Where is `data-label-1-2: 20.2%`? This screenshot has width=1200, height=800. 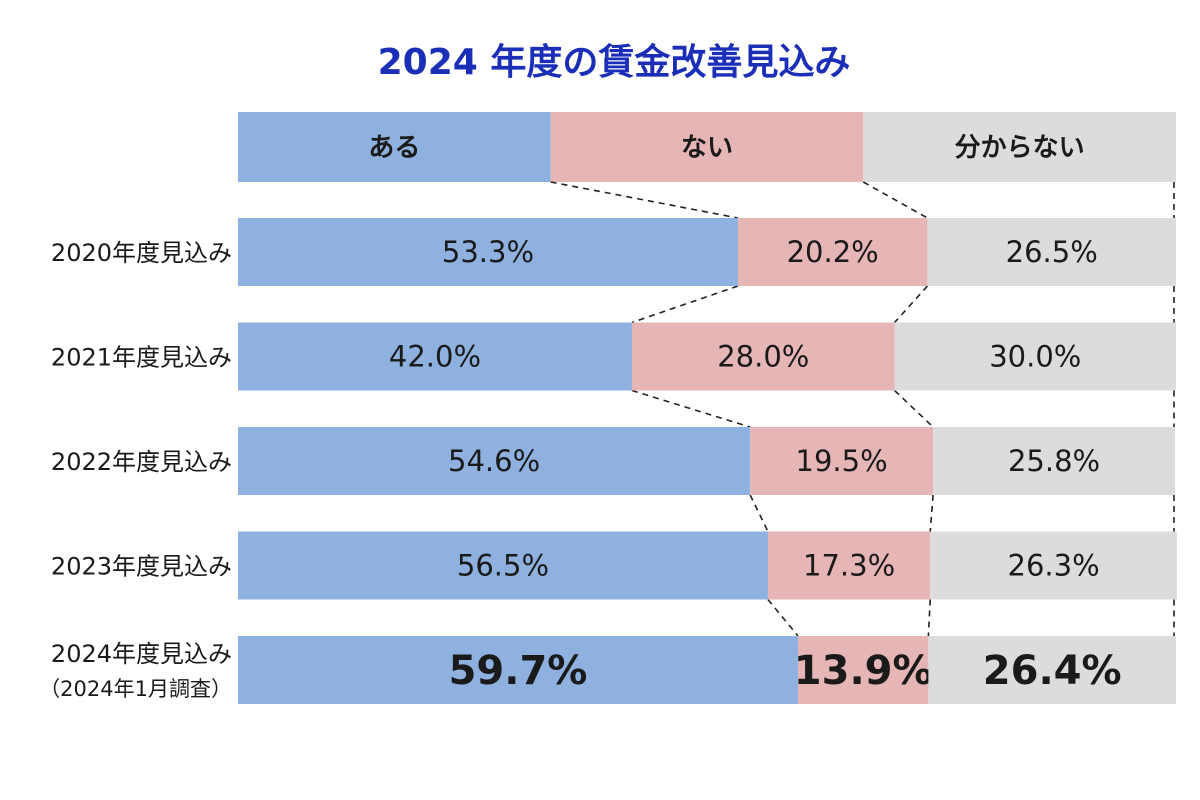 data-label-1-2: 20.2% is located at coordinates (833, 252).